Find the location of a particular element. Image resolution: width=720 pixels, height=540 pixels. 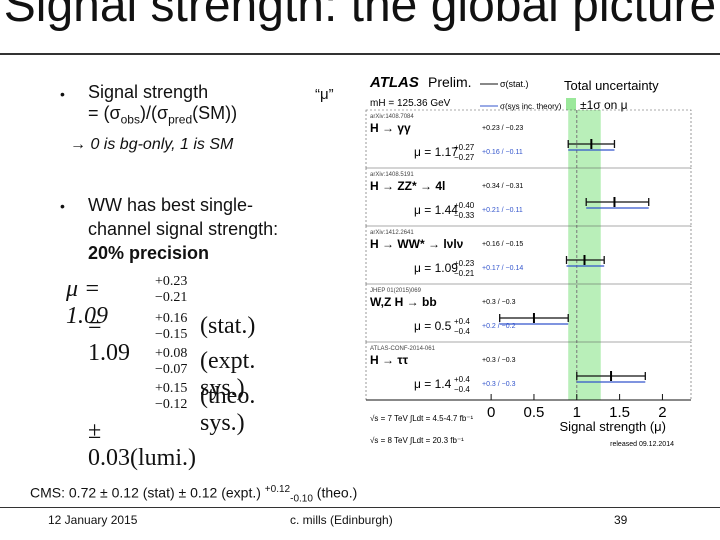

channel-reference: arXiv:1408.5191 is located at coordinates (392, 175).